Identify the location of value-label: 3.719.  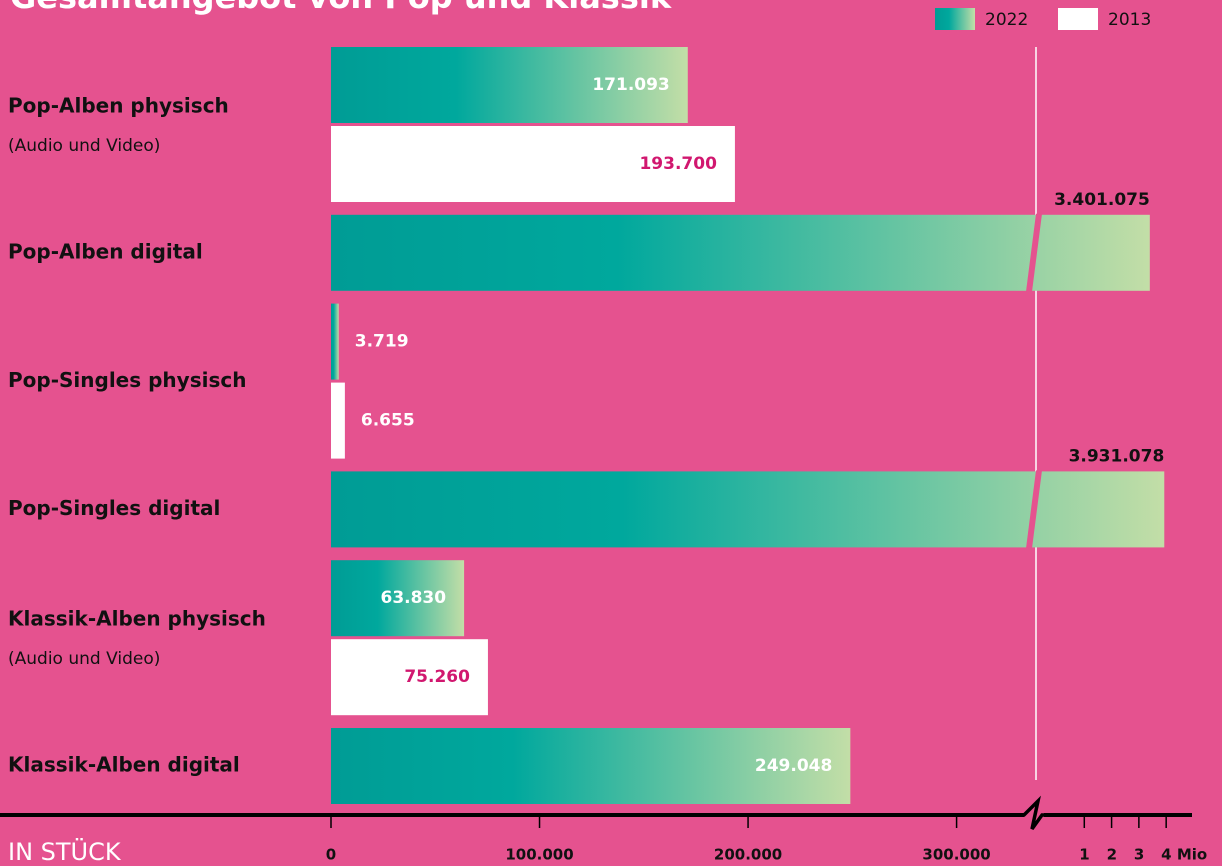
(382, 342).